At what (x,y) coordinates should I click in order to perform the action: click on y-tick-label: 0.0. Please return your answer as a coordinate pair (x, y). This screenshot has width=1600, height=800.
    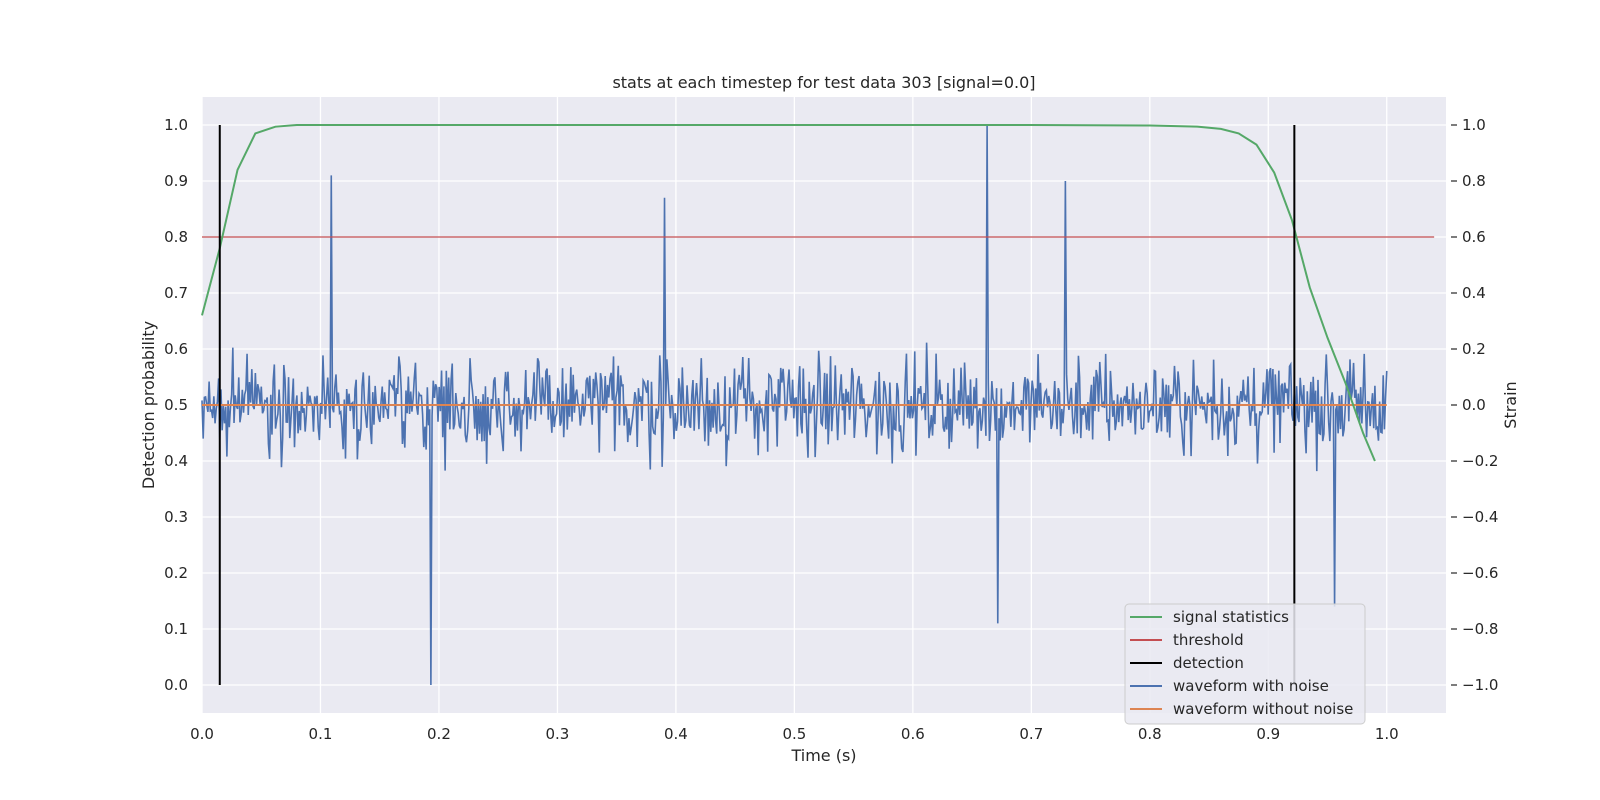
    Looking at the image, I should click on (176, 685).